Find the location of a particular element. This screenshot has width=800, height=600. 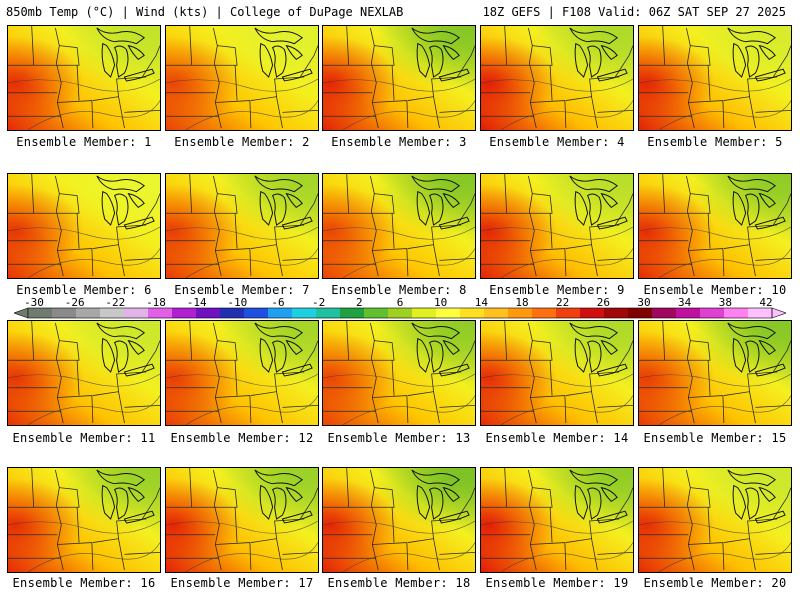

ensemble-member-label: Ensemble Member: 20 is located at coordinates (715, 583).